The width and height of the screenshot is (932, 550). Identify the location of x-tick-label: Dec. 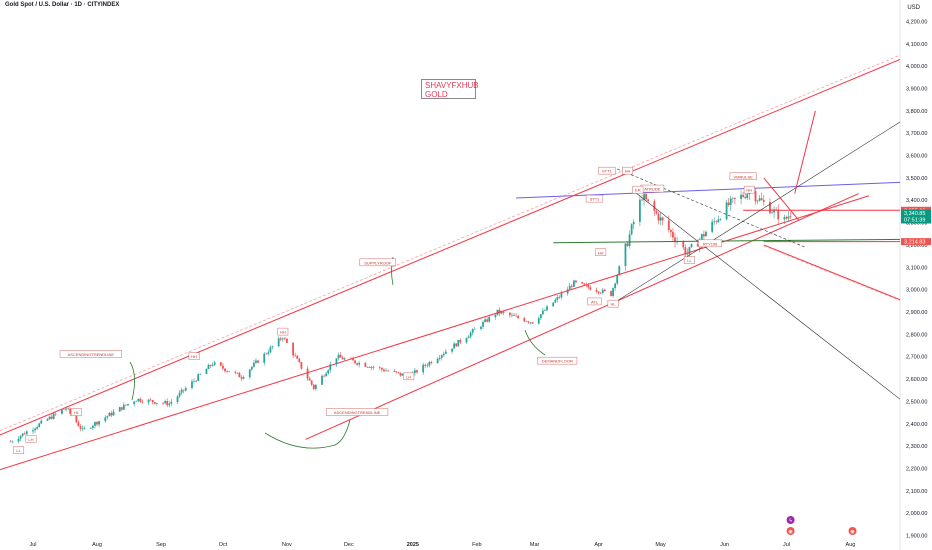
(349, 545).